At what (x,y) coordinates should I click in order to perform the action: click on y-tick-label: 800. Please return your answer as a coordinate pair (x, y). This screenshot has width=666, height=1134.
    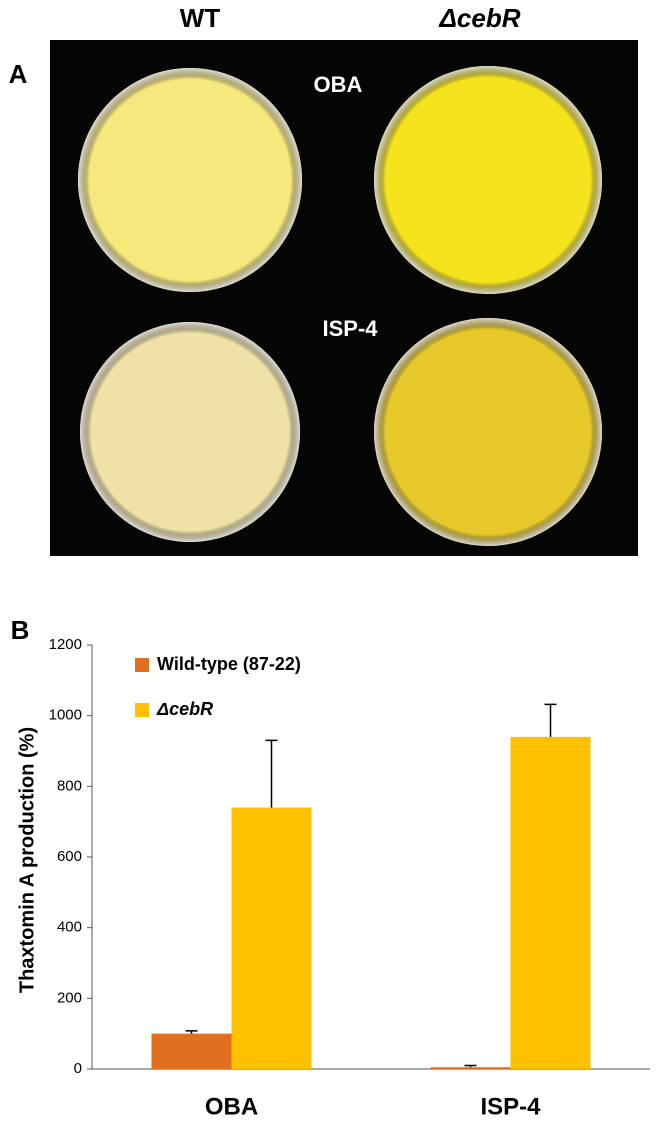
    Looking at the image, I should click on (69, 785).